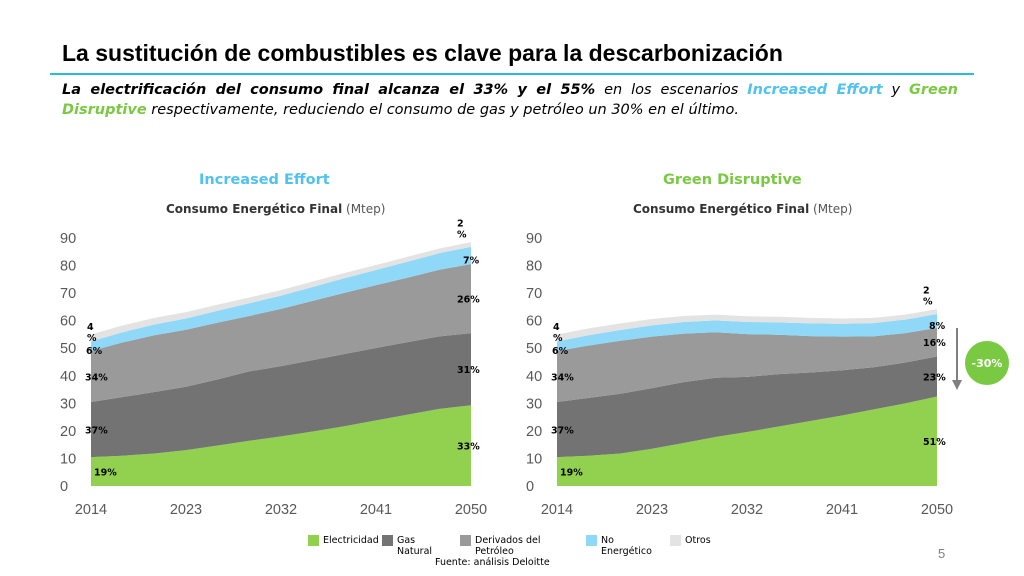 The height and width of the screenshot is (576, 1024). What do you see at coordinates (698, 540) in the screenshot?
I see `legend-label-otros: Otros` at bounding box center [698, 540].